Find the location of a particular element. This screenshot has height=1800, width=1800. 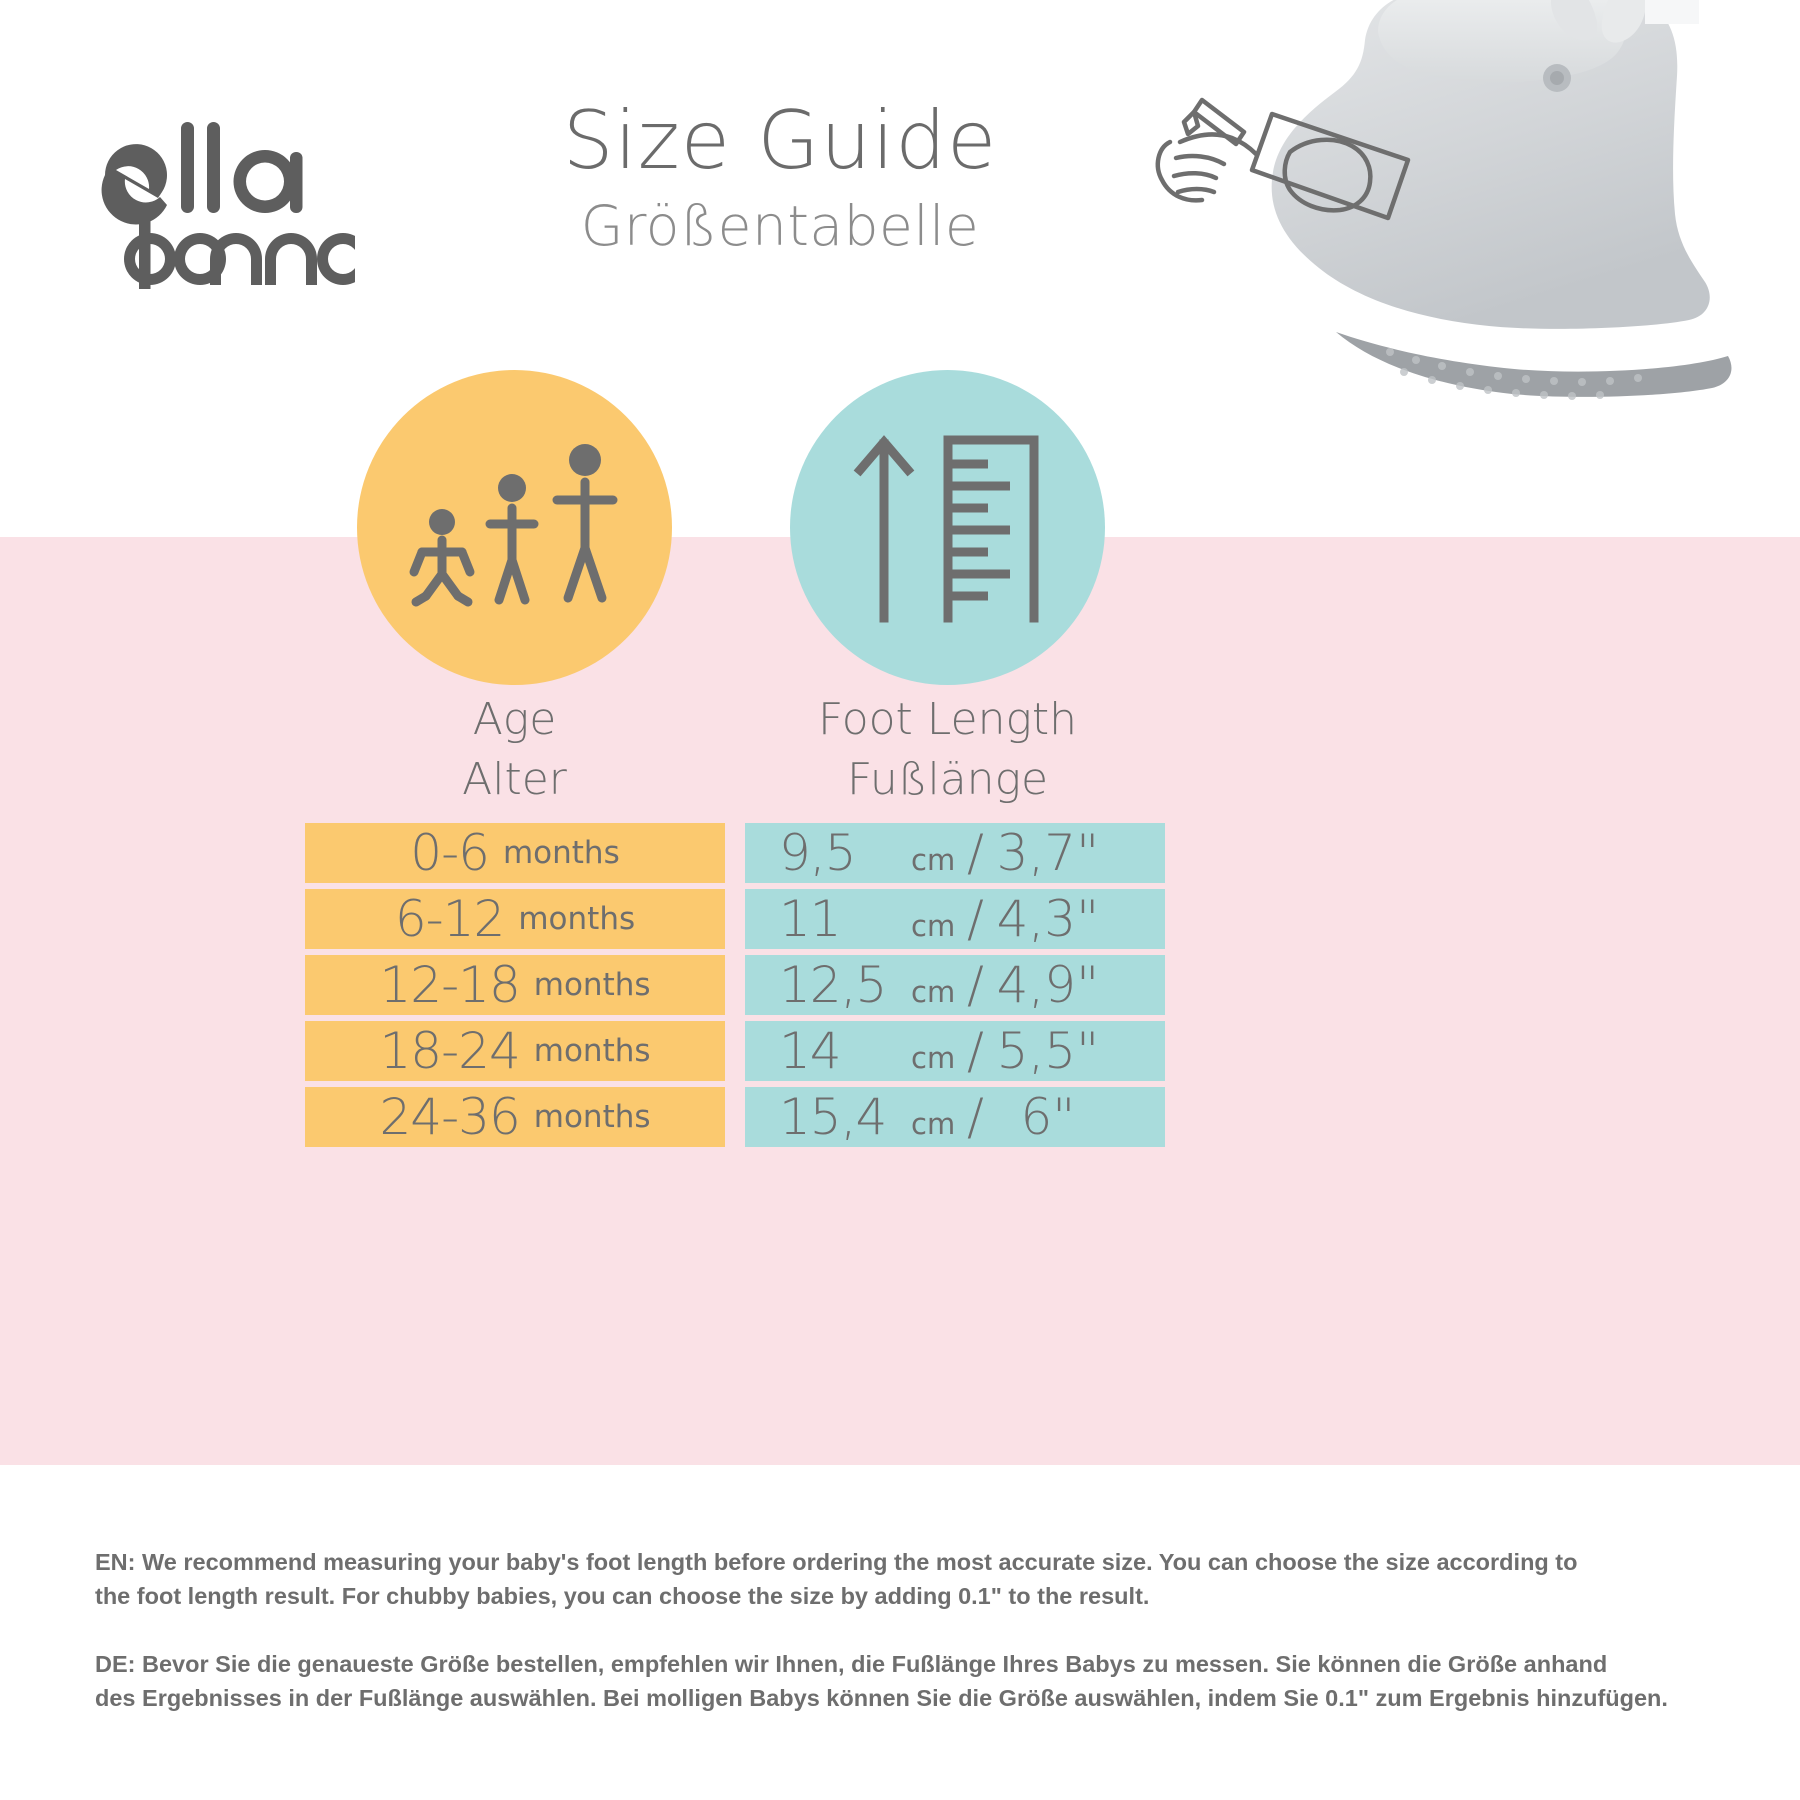

foot-inch-value: 4,9" is located at coordinates (1048, 985).